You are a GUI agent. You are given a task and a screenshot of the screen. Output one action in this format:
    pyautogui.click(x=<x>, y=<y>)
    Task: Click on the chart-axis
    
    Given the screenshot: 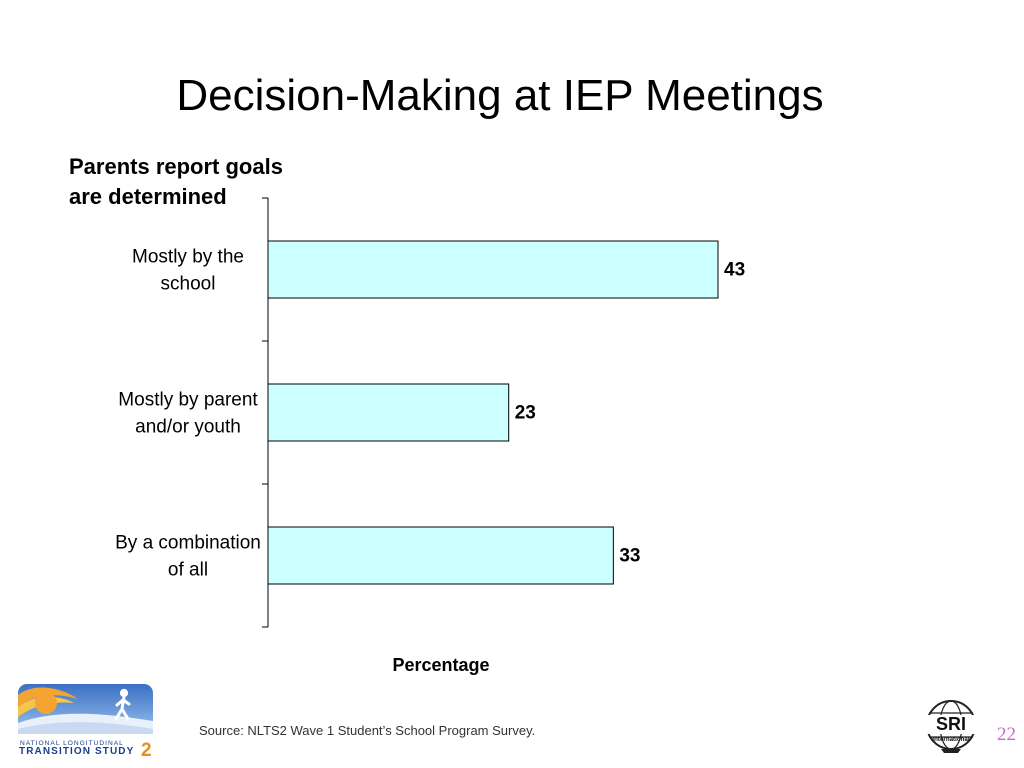 What is the action you would take?
    pyautogui.click(x=265, y=412)
    